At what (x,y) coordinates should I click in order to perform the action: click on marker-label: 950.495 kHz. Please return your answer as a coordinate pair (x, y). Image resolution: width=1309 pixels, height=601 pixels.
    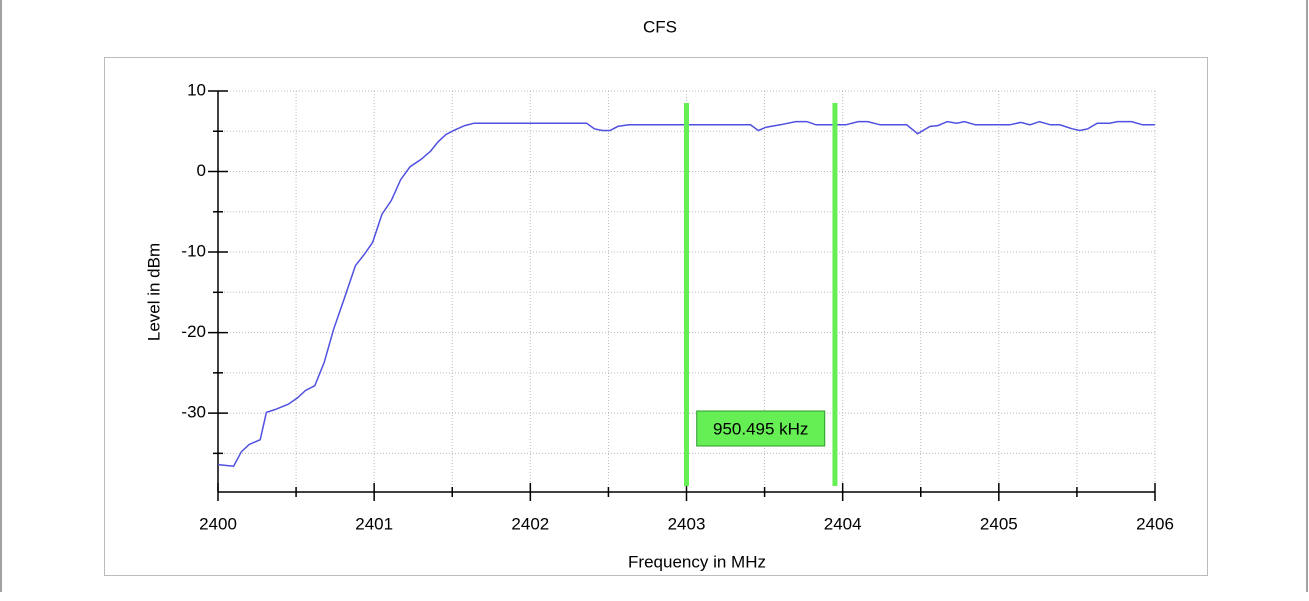
    Looking at the image, I should click on (760, 428).